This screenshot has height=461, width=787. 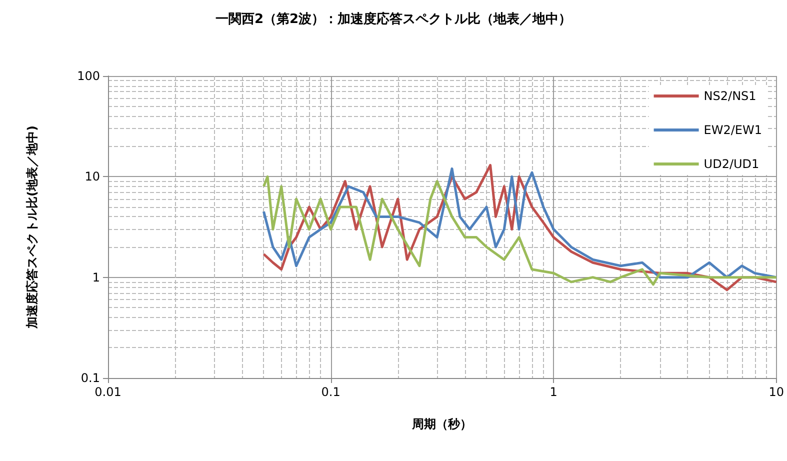 What do you see at coordinates (393, 19) in the screenshot?
I see `chart-title: 一関西2（第2波）：加速度応答スペクトル比（地表／地中）` at bounding box center [393, 19].